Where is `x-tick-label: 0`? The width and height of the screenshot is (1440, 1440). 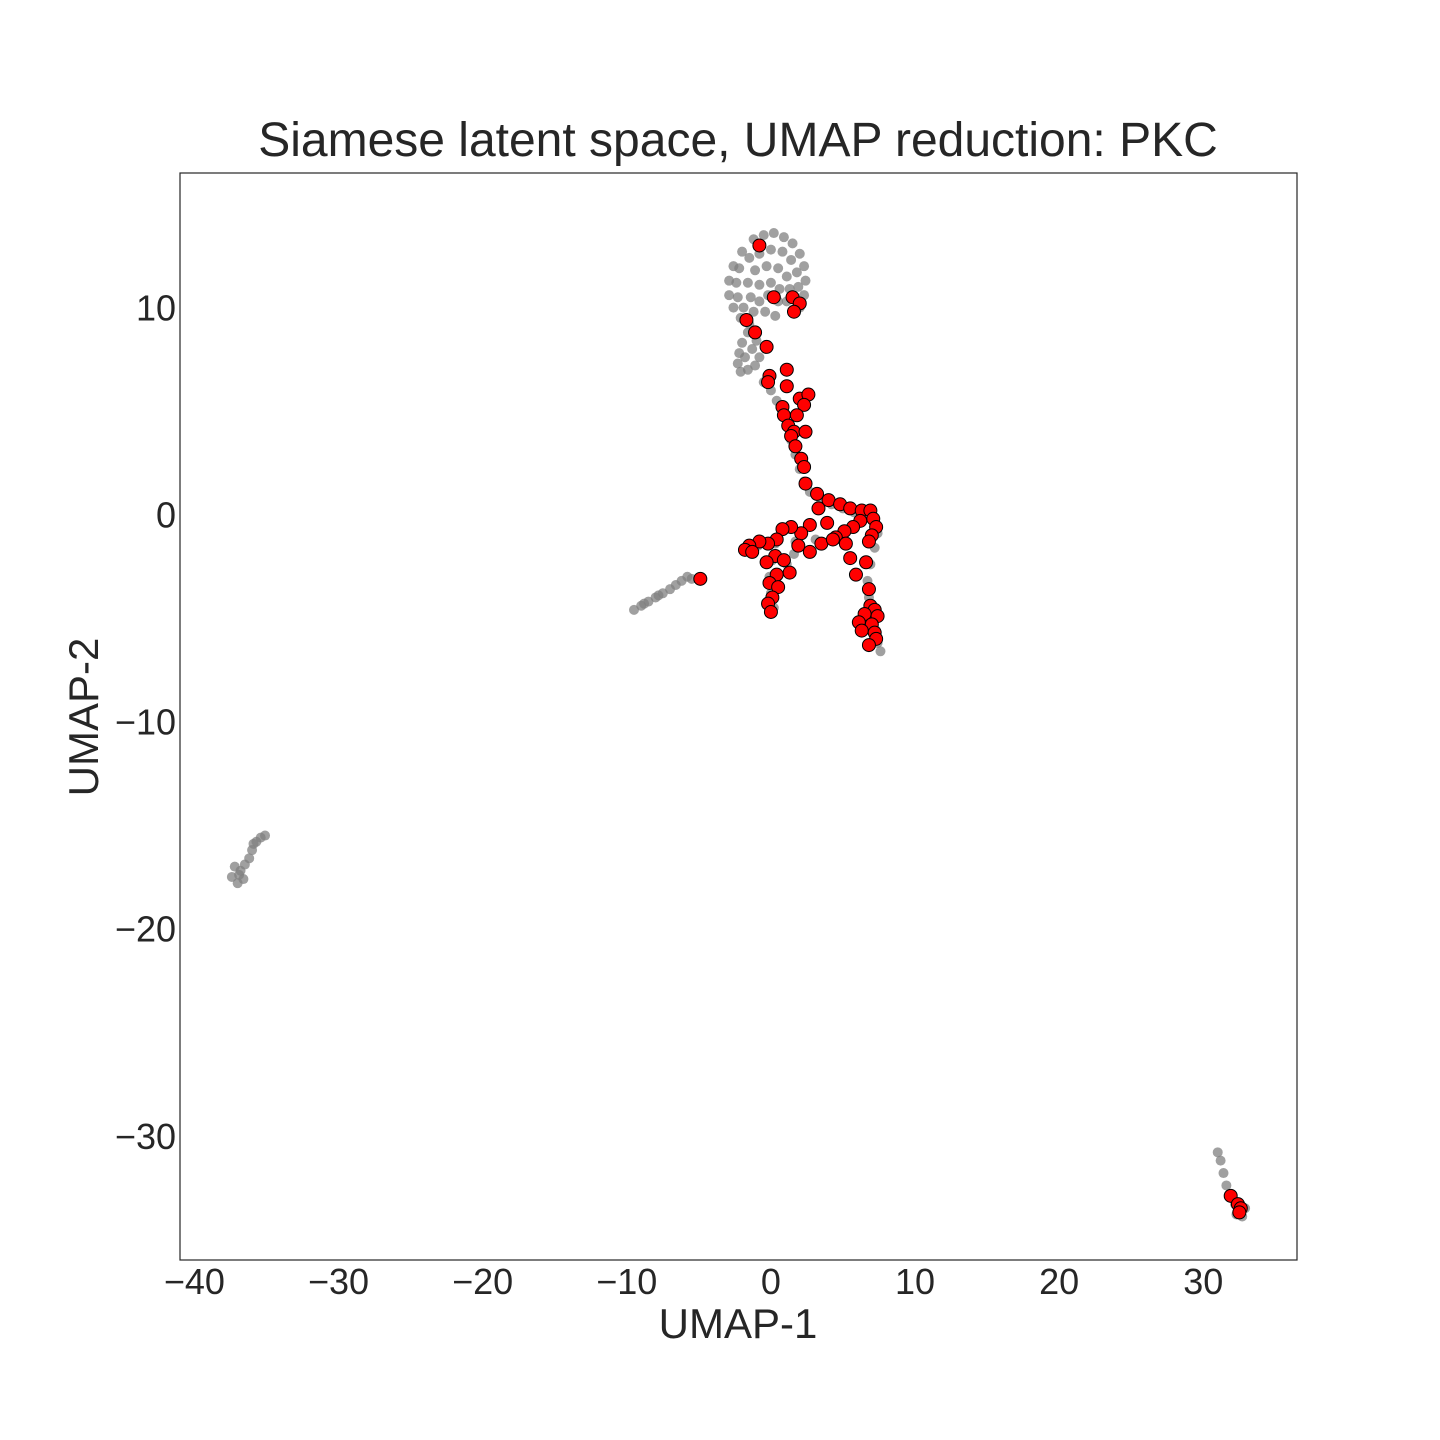 x-tick-label: 0 is located at coordinates (771, 1281).